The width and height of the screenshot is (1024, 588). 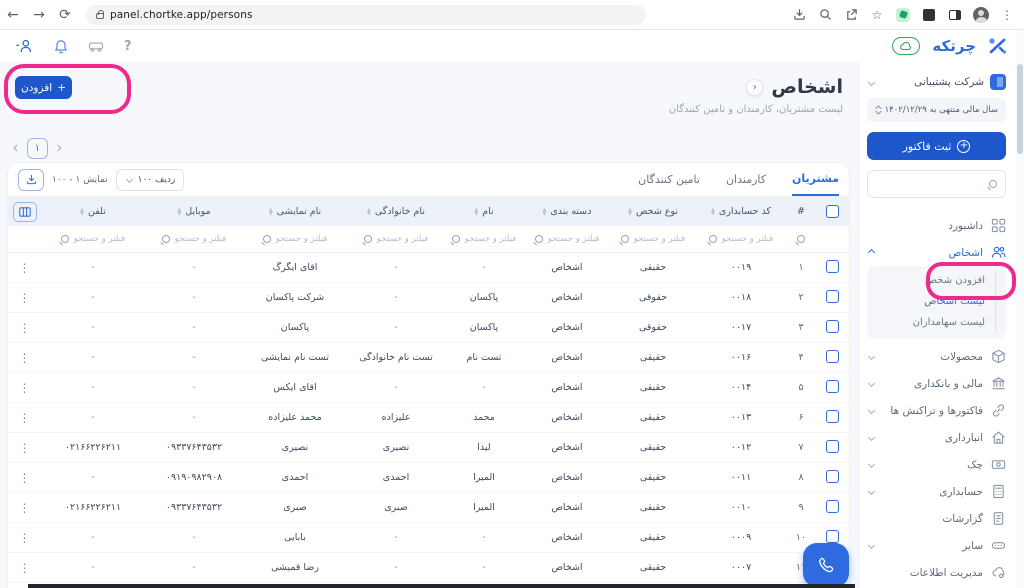 What do you see at coordinates (936, 252) in the screenshot?
I see `sidebar-item-persons: اشخاص` at bounding box center [936, 252].